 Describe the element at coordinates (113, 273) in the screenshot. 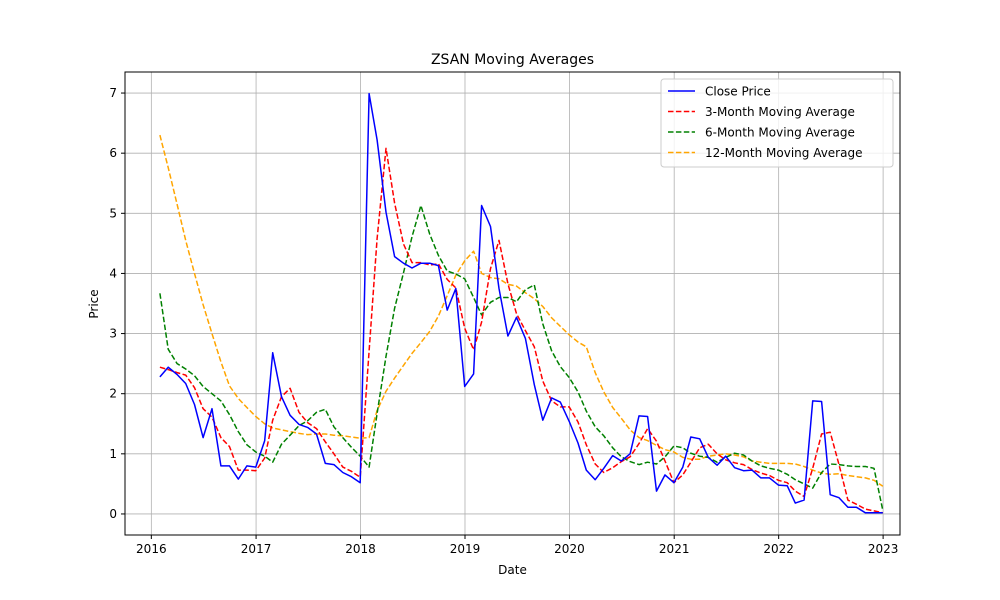

I see `y-tick-label: 4` at that location.